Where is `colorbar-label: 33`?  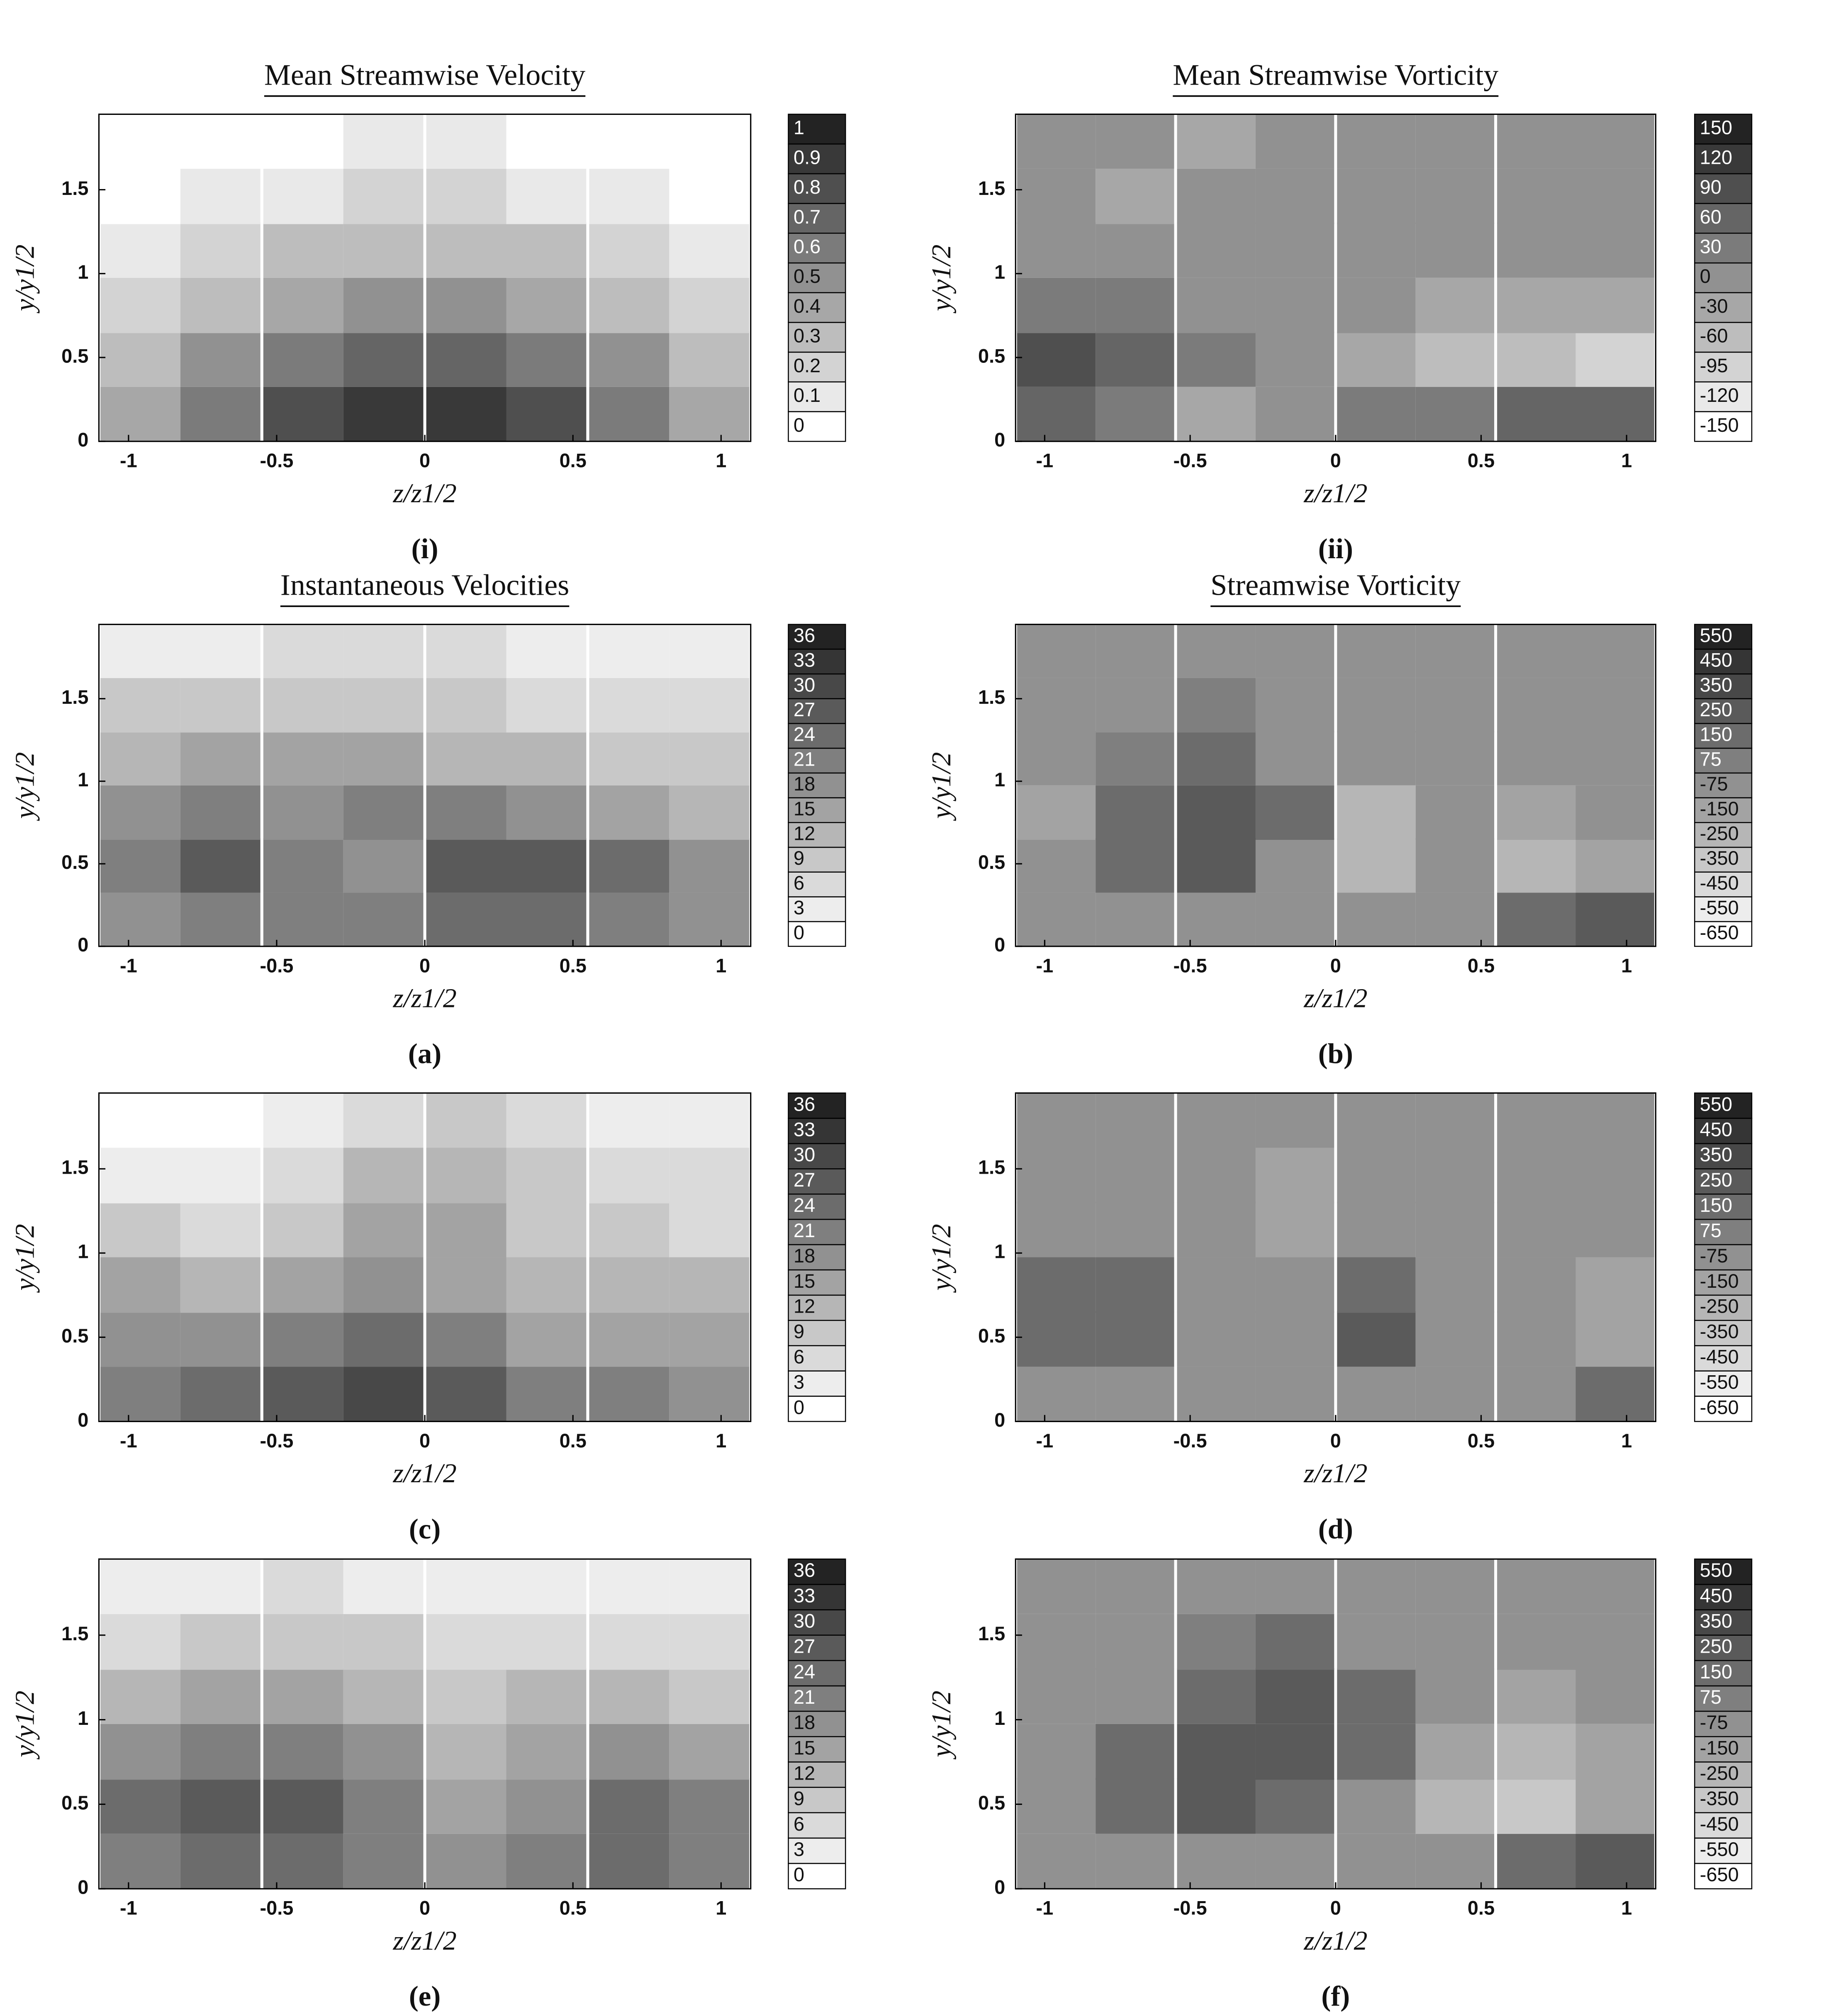
colorbar-label: 33 is located at coordinates (805, 1595).